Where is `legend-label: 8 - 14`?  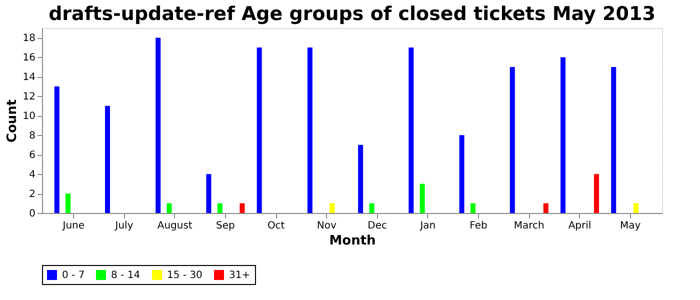 legend-label: 8 - 14 is located at coordinates (125, 275).